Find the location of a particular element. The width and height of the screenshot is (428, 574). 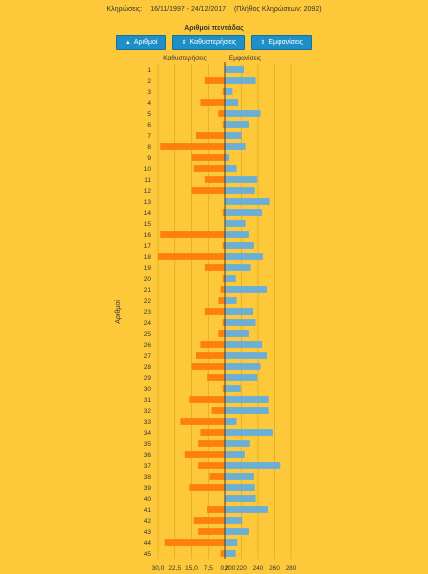

x-tick-label: 240 is located at coordinates (258, 568).